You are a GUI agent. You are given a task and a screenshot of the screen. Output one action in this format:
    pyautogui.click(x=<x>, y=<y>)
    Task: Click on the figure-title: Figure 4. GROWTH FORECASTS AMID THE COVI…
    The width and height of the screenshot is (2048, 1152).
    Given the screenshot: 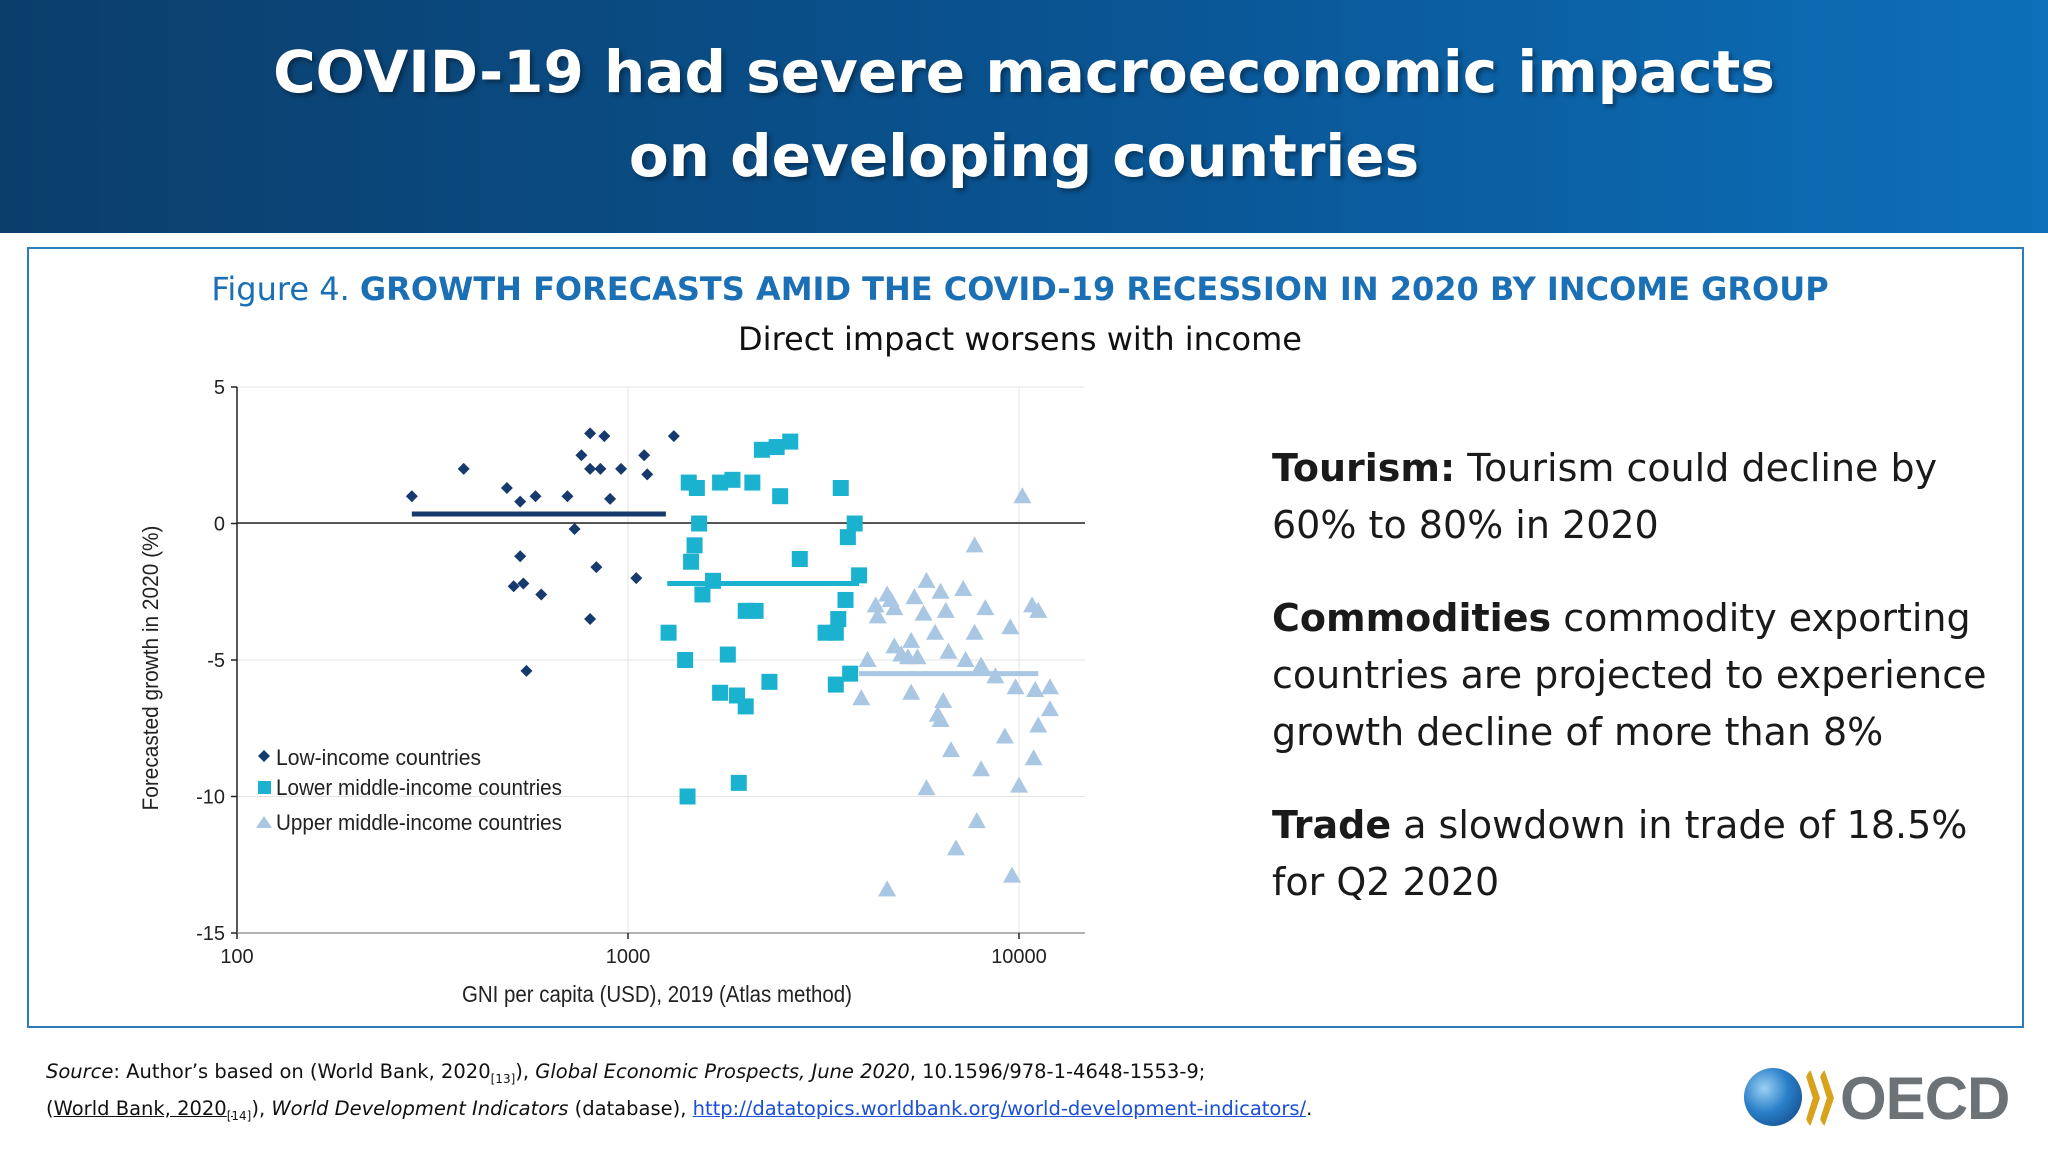 What is the action you would take?
    pyautogui.click(x=1020, y=289)
    